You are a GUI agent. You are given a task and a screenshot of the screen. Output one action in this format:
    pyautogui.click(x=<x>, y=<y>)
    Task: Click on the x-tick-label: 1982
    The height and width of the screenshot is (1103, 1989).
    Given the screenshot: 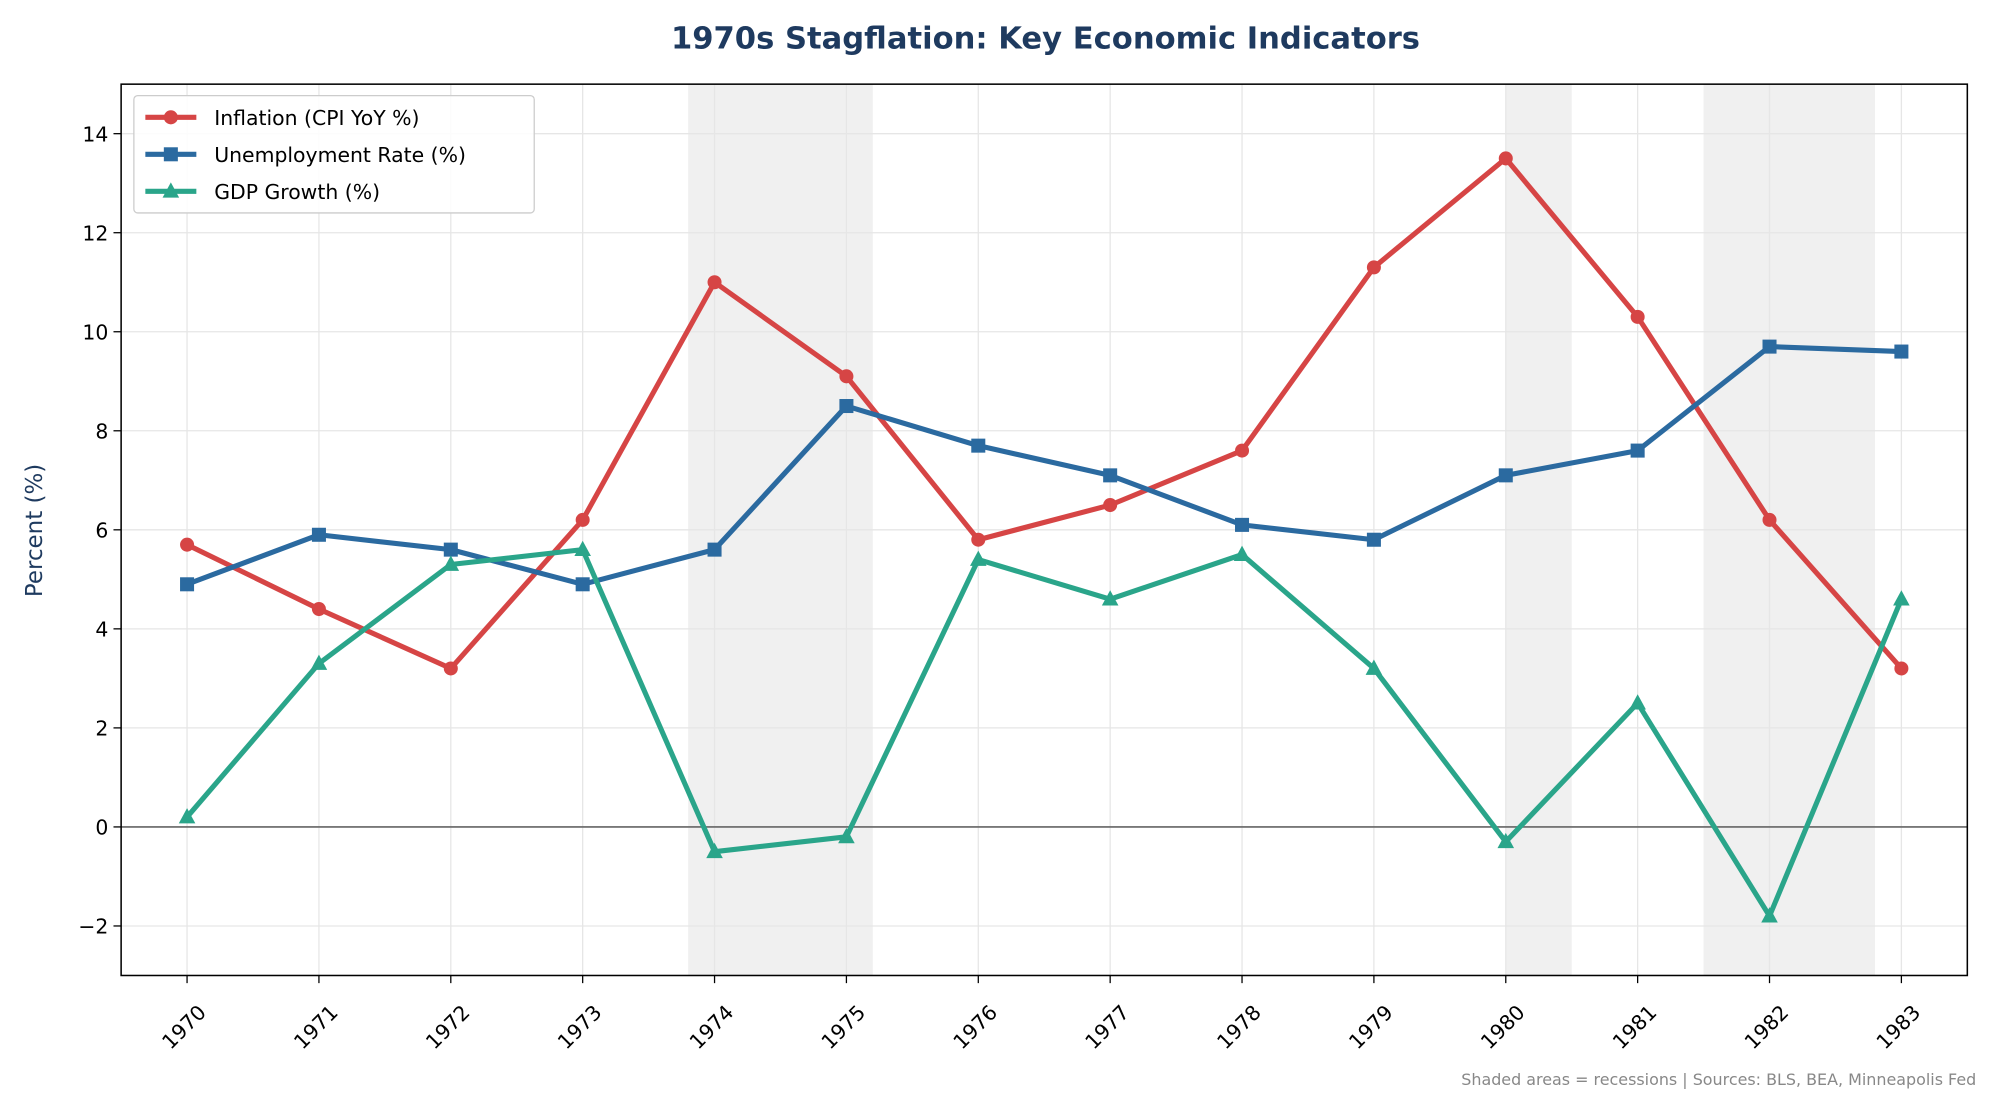 What is the action you would take?
    pyautogui.click(x=1767, y=1027)
    